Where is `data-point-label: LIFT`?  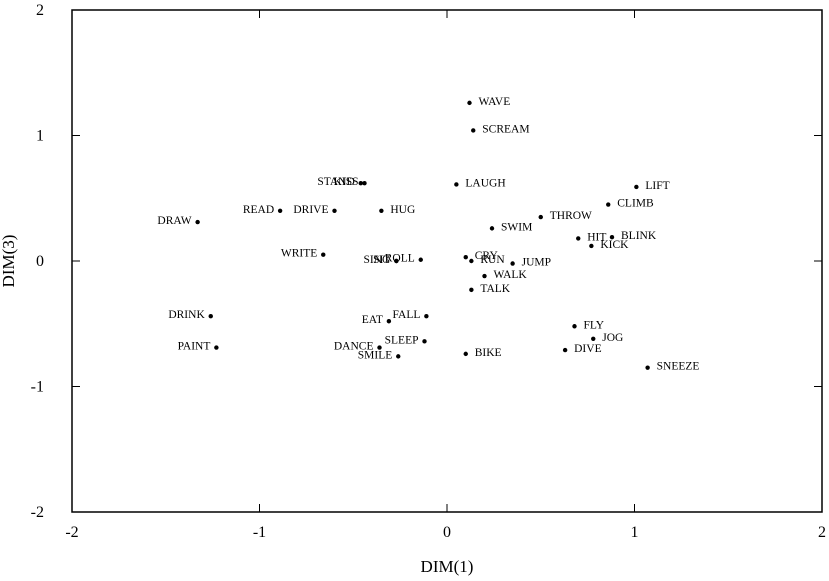
data-point-label: LIFT is located at coordinates (657, 186).